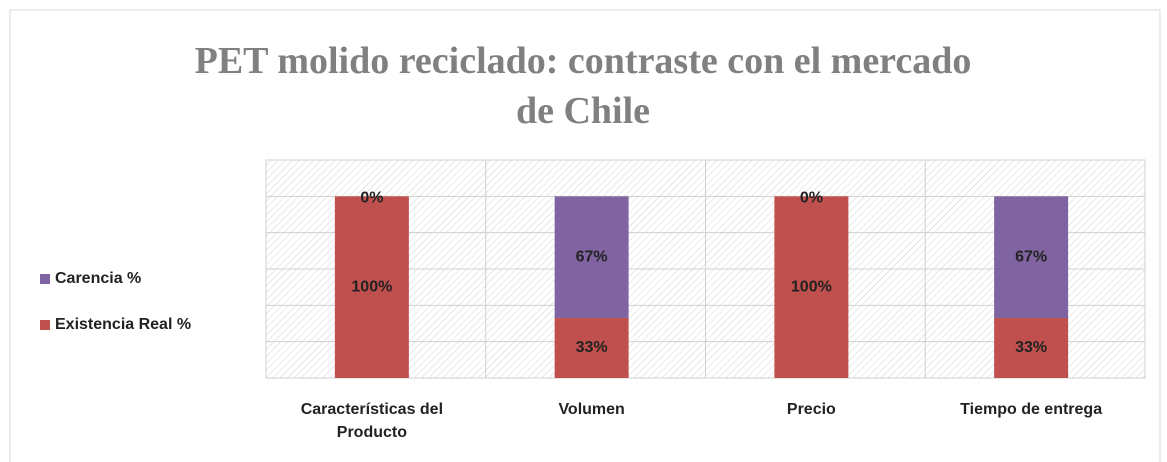 The height and width of the screenshot is (462, 1167). I want to click on x-tick-label: Tiempo de entrega, so click(1031, 409).